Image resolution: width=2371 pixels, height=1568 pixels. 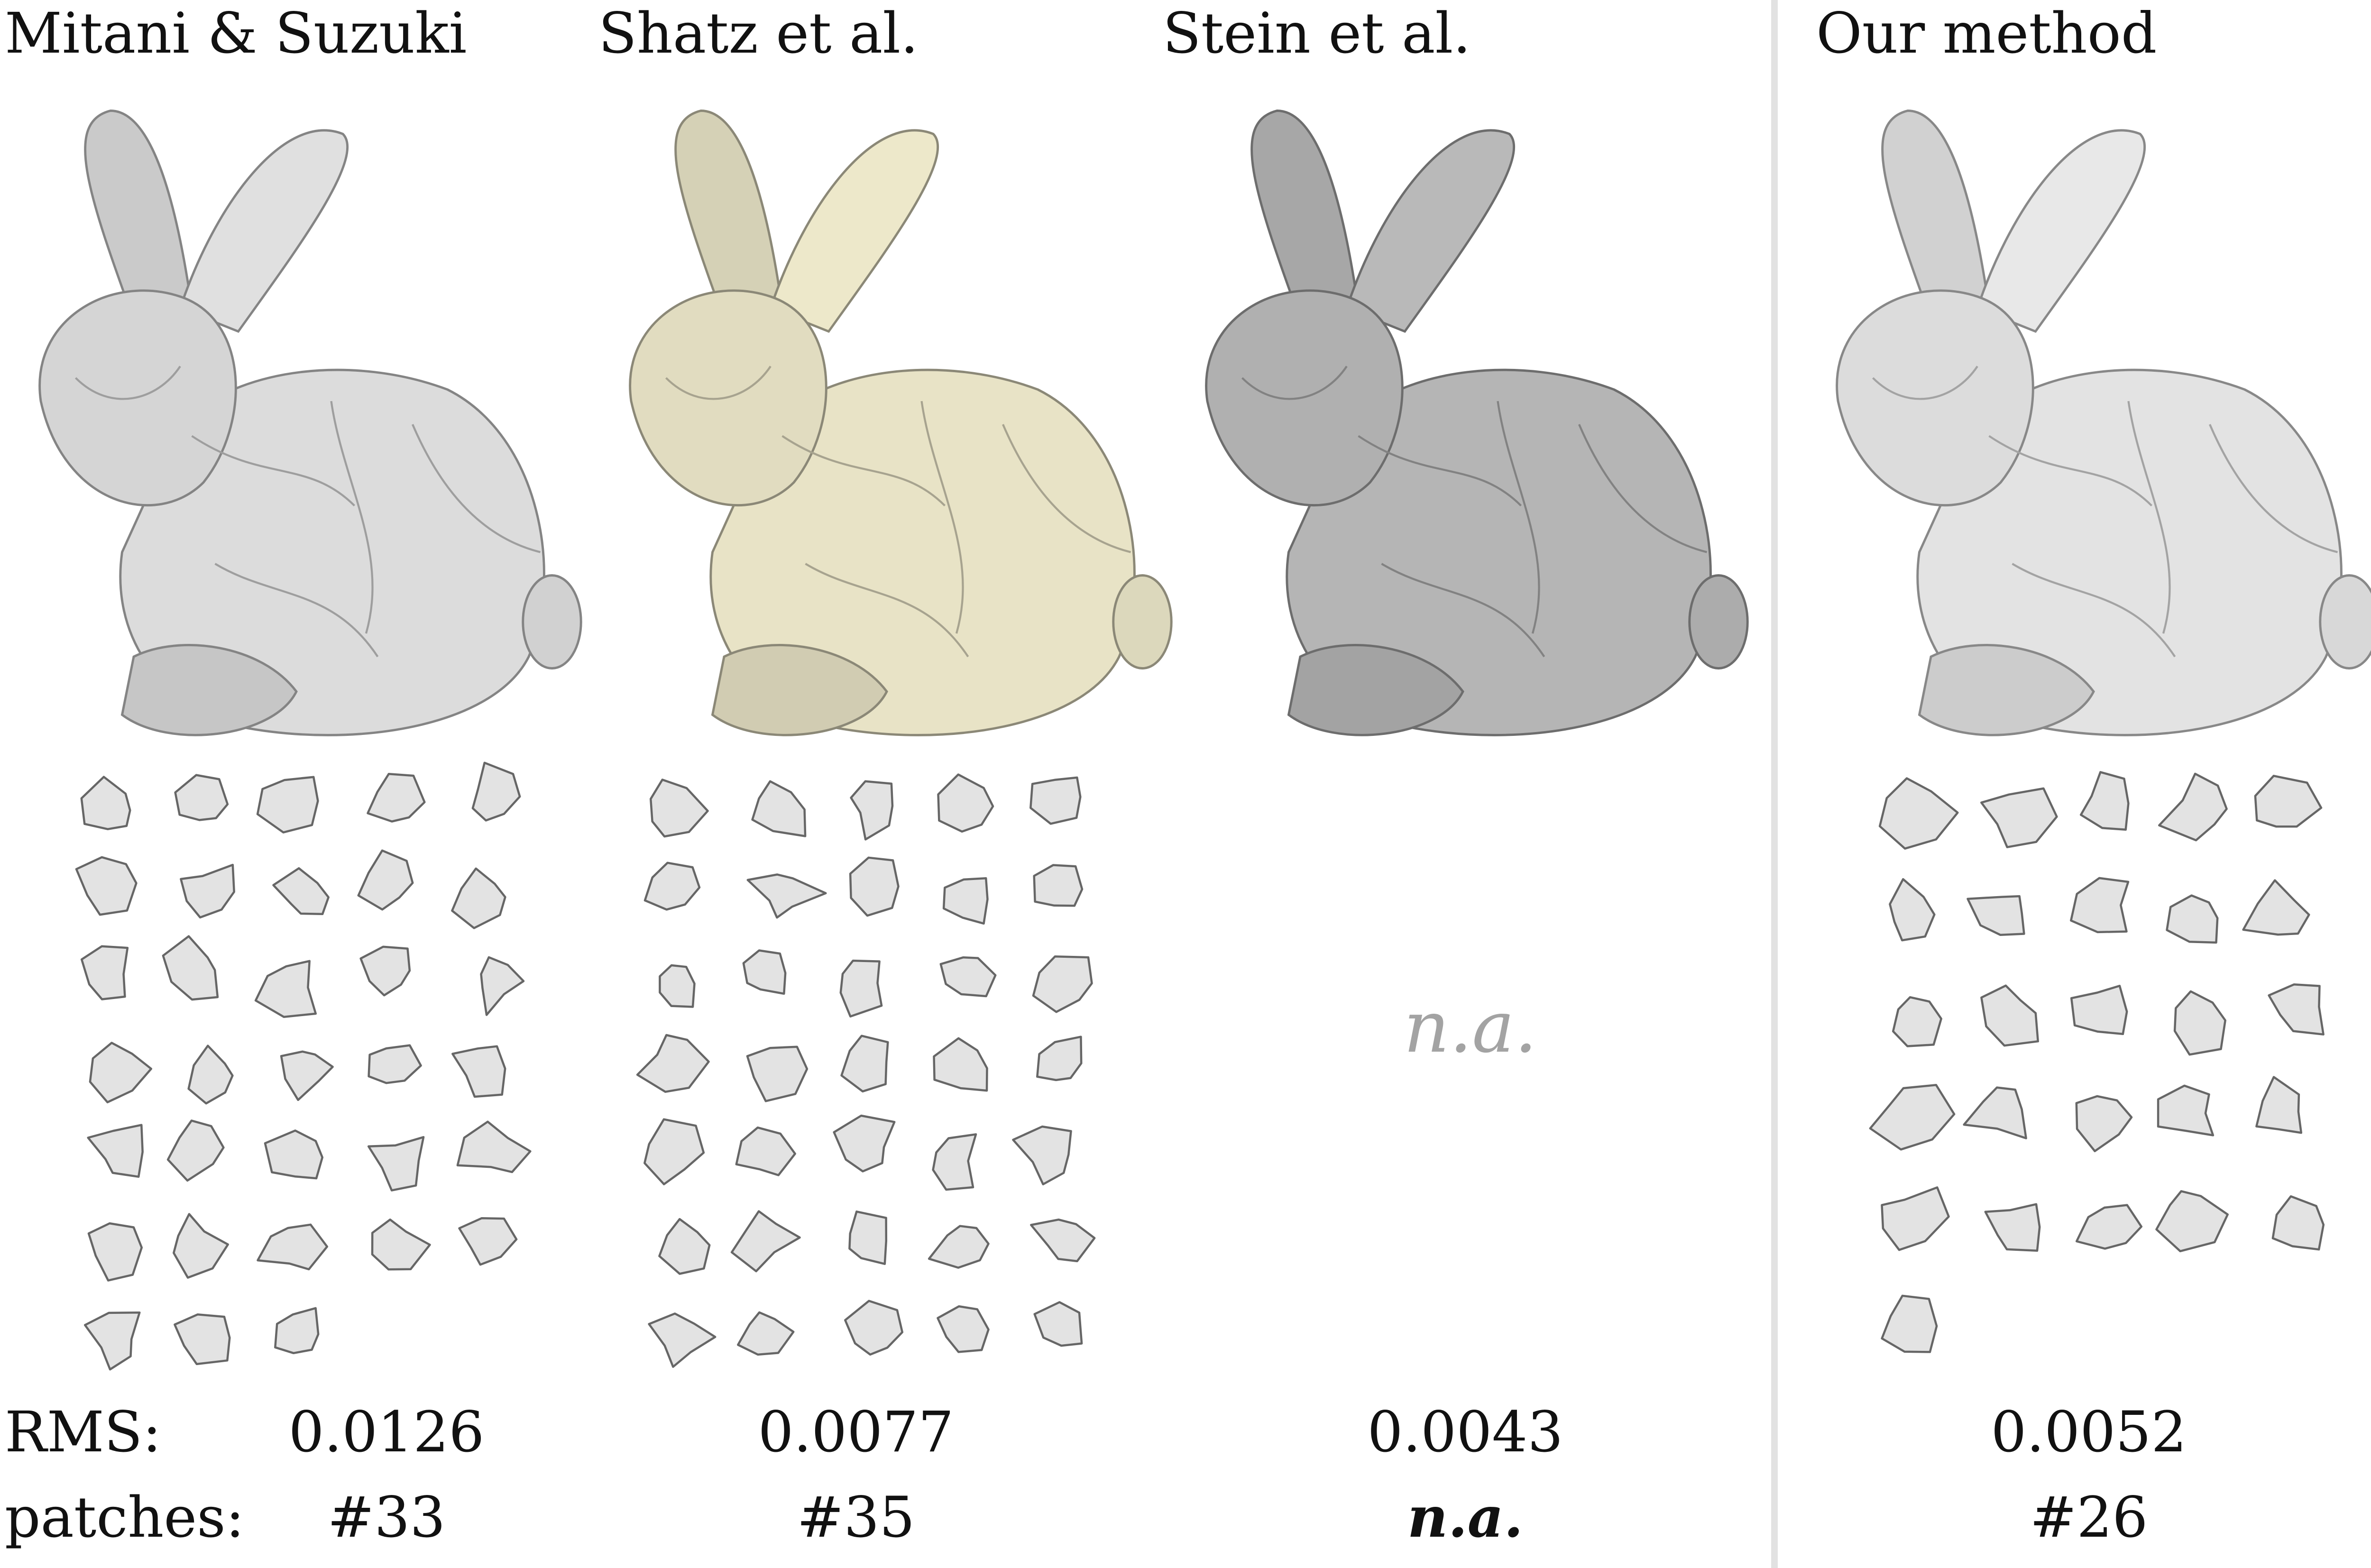 What do you see at coordinates (296, 425) in the screenshot?
I see `bunny-render-mitani-suzuki` at bounding box center [296, 425].